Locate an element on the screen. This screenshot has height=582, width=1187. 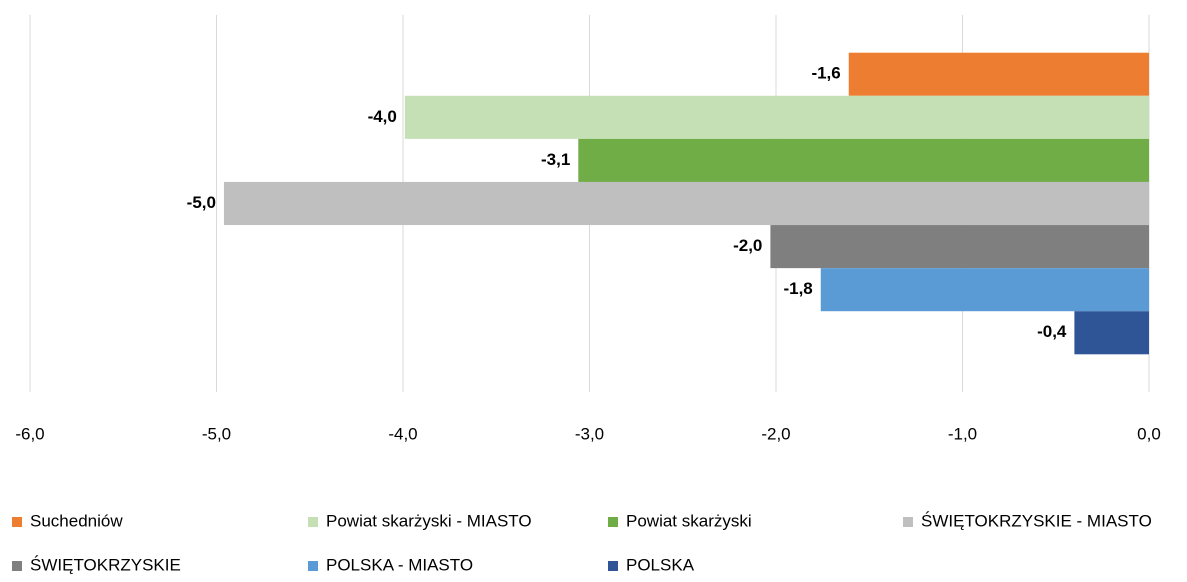
x-tick-label: -3,0 is located at coordinates (589, 433).